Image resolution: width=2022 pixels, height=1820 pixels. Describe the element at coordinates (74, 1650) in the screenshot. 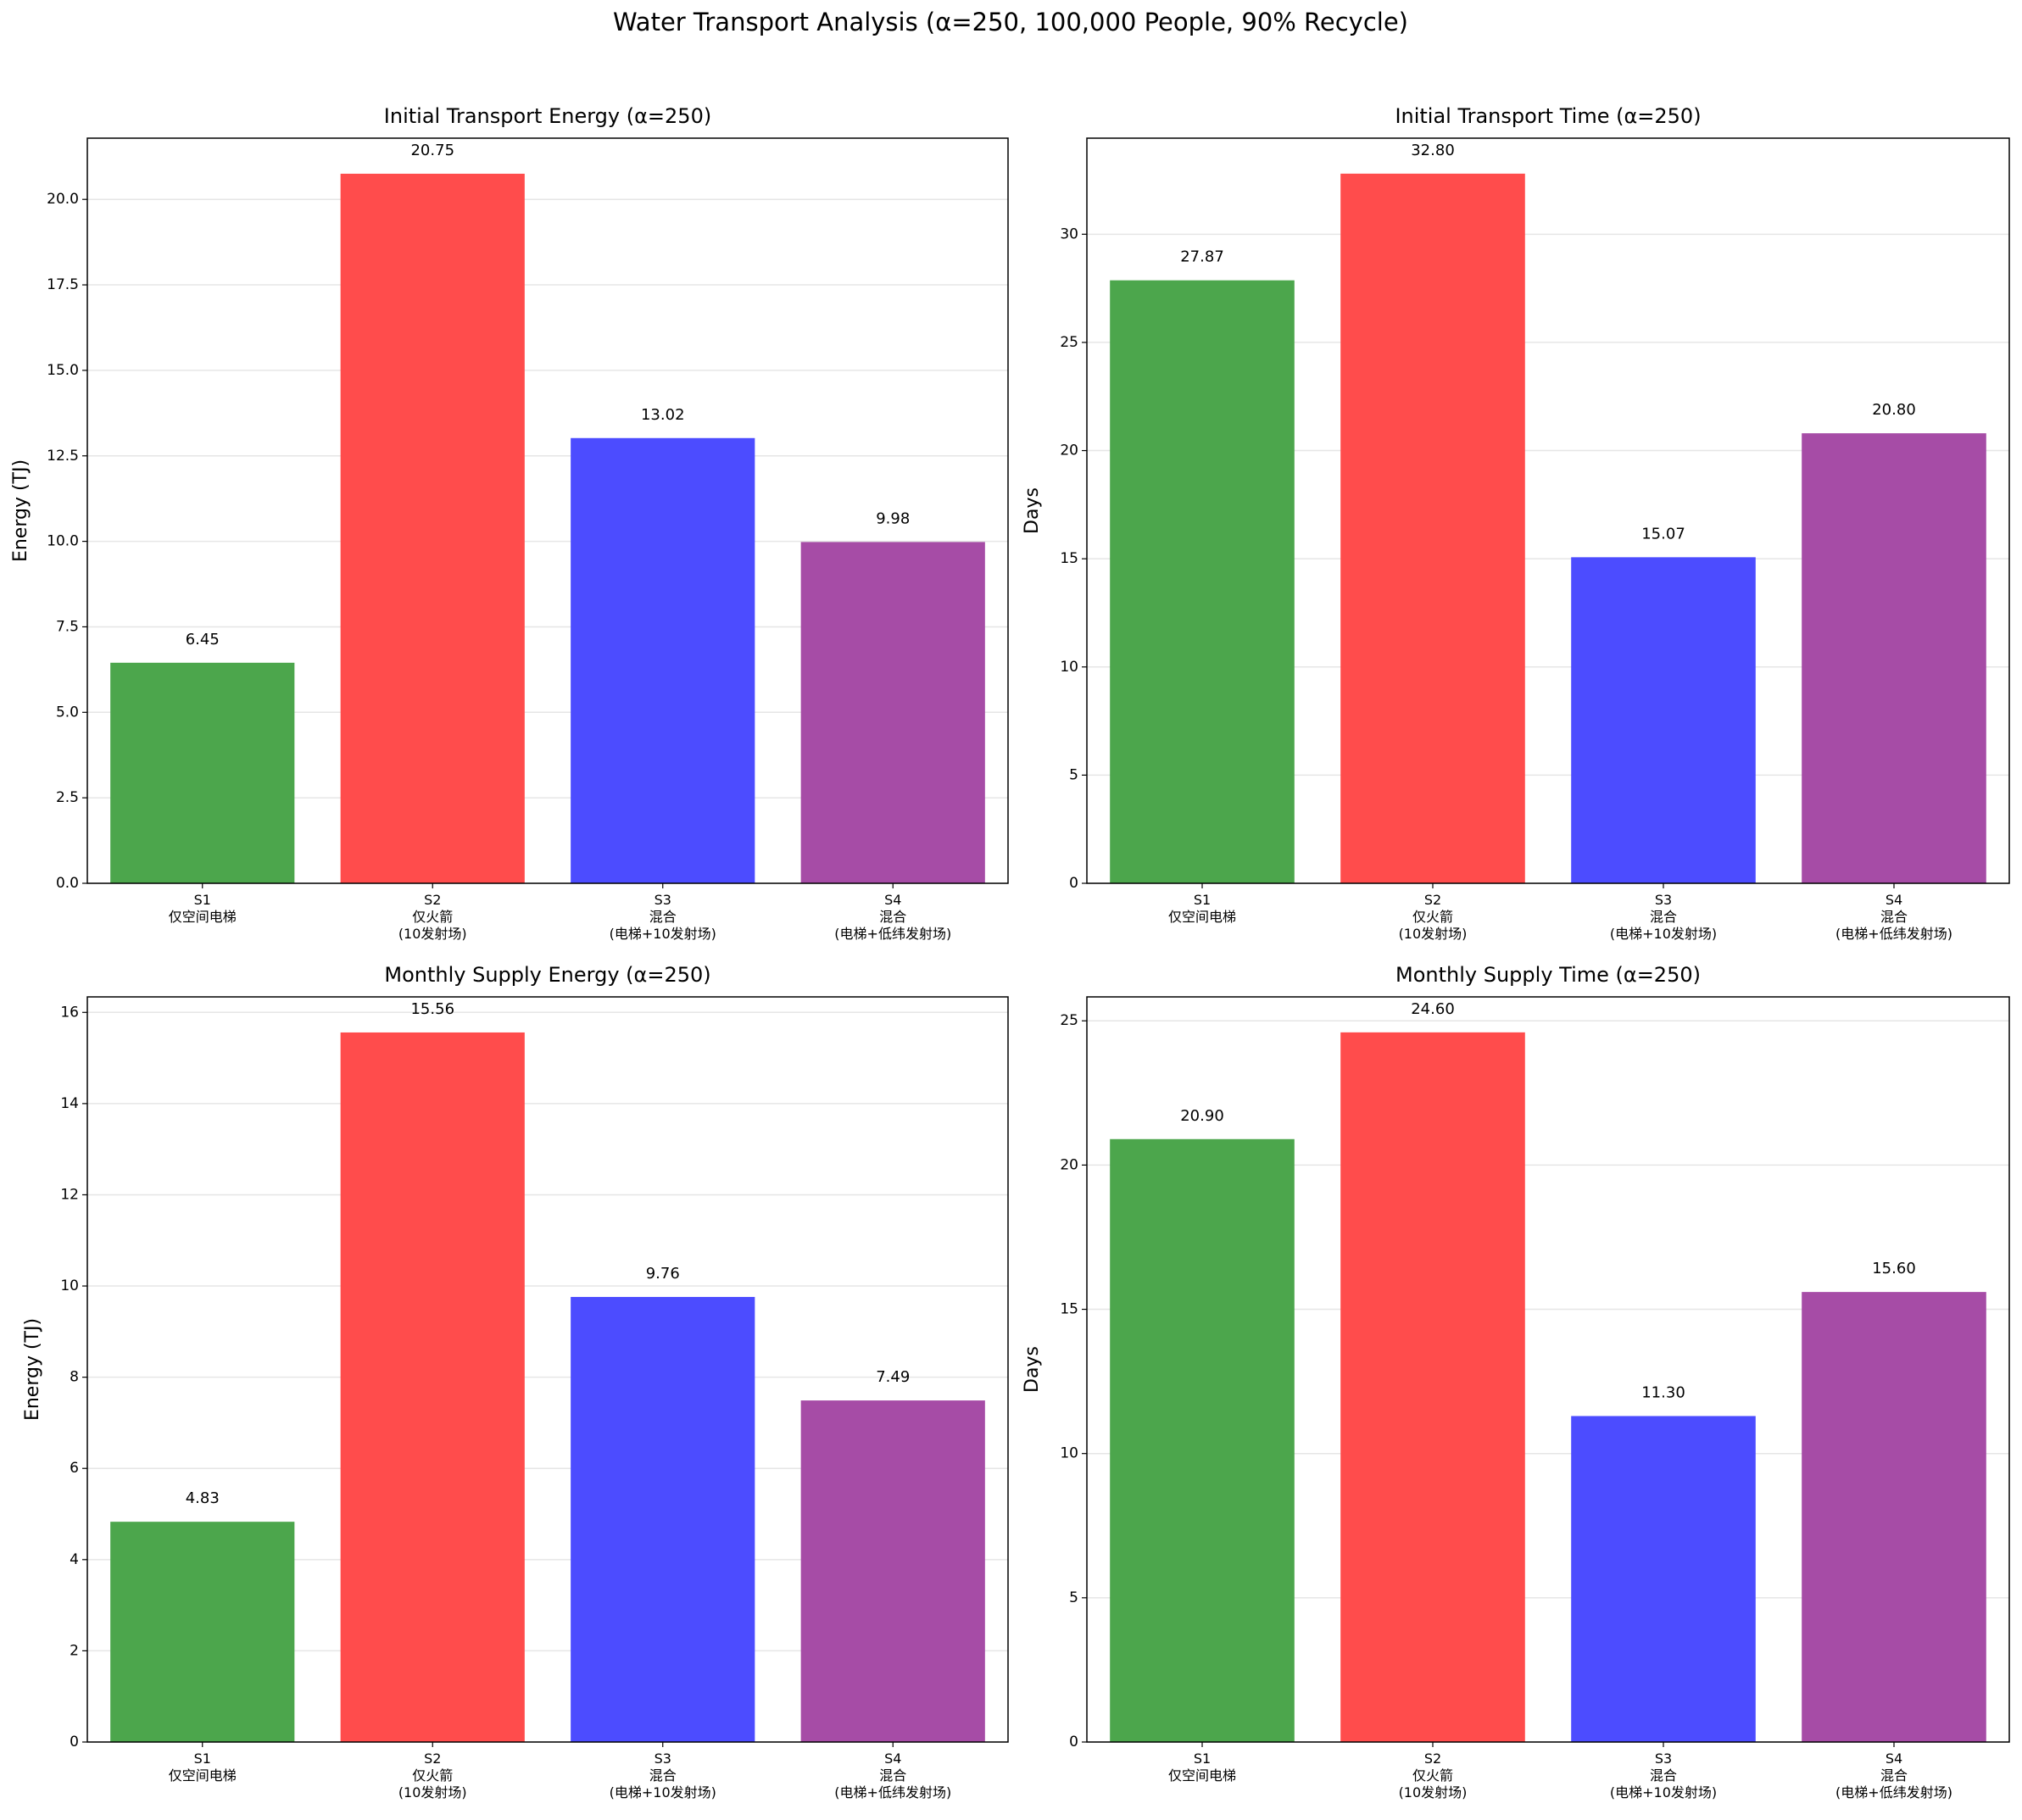

I see `y-tick-label: 2` at that location.